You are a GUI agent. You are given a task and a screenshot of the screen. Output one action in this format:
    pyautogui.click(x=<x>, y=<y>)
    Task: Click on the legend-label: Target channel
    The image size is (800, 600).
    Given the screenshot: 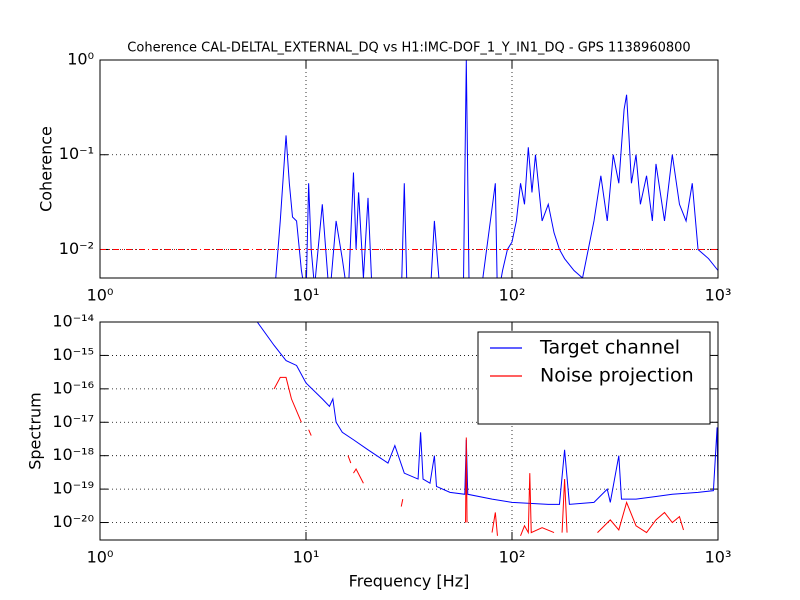 What is the action you would take?
    pyautogui.click(x=609, y=348)
    